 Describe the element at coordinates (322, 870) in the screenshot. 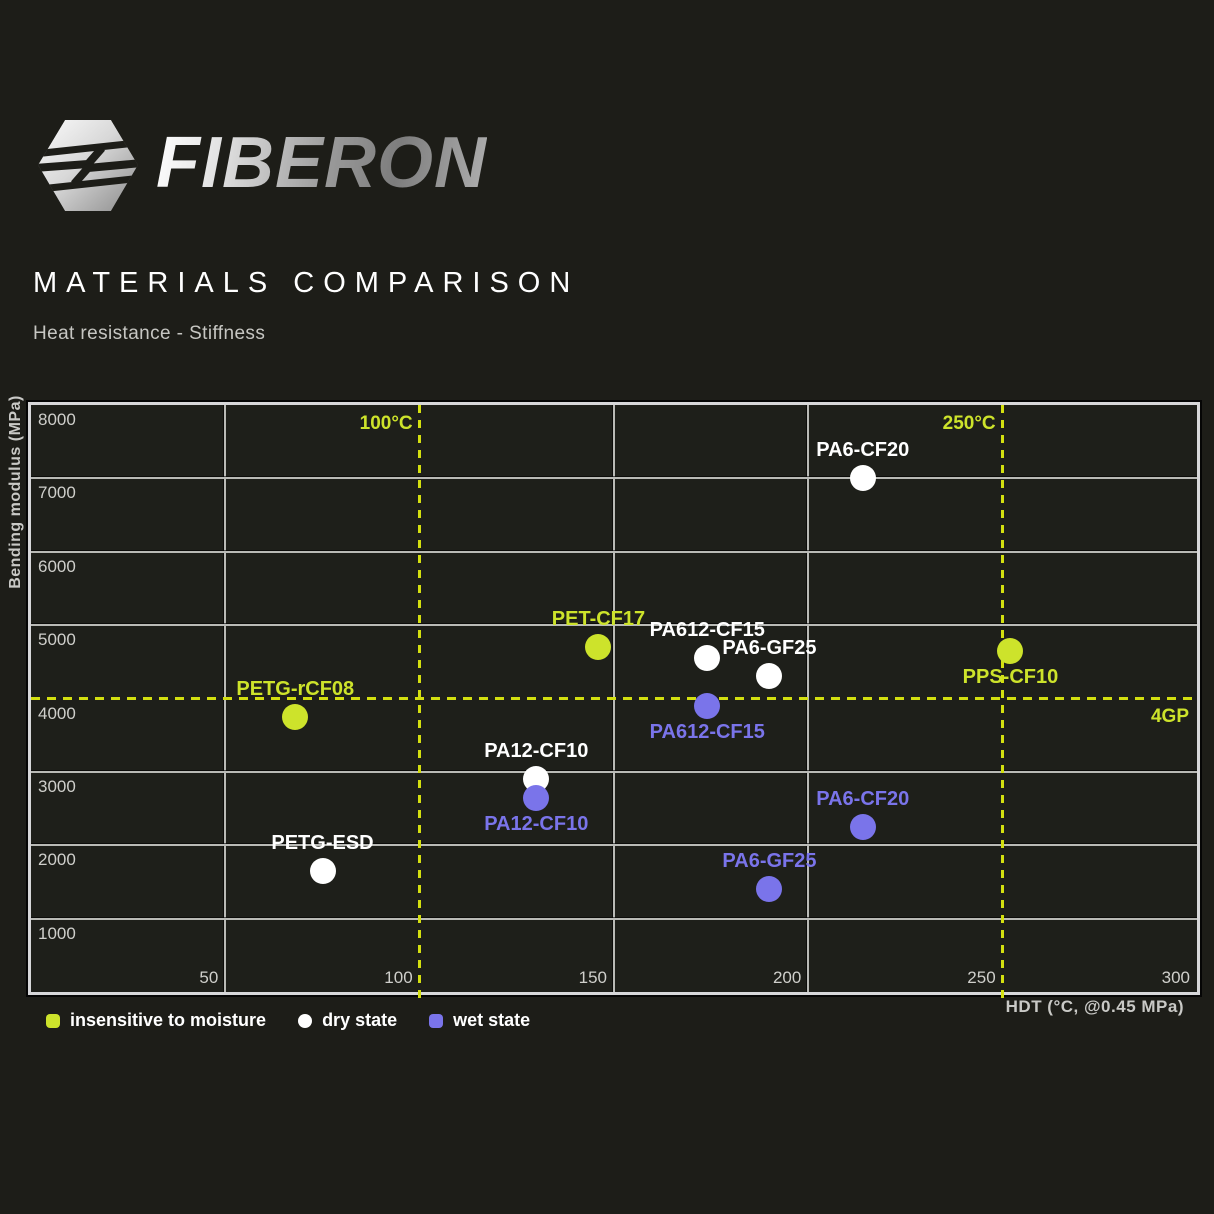

I see `data-point-dry-PETG-ESD` at that location.